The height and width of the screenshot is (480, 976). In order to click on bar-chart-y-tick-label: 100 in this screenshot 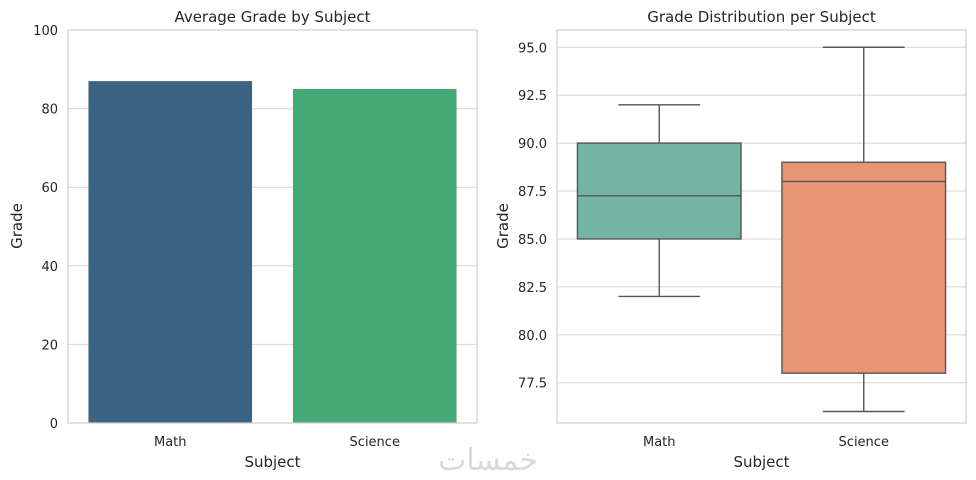, I will do `click(45, 31)`.